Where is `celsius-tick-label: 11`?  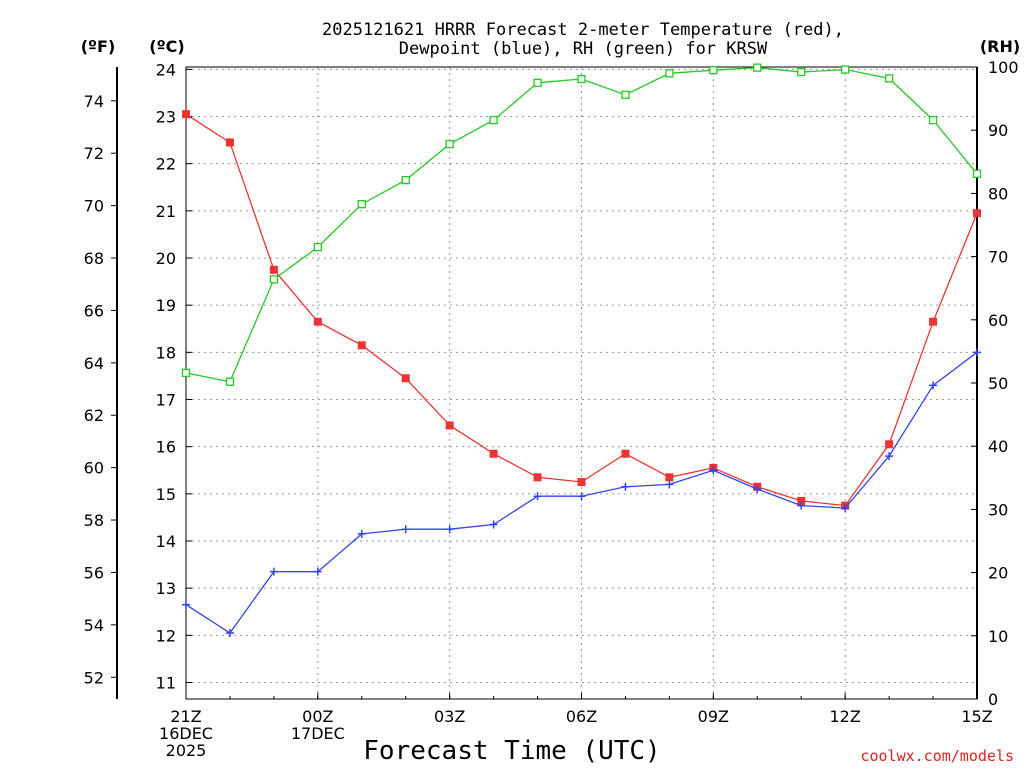
celsius-tick-label: 11 is located at coordinates (166, 682).